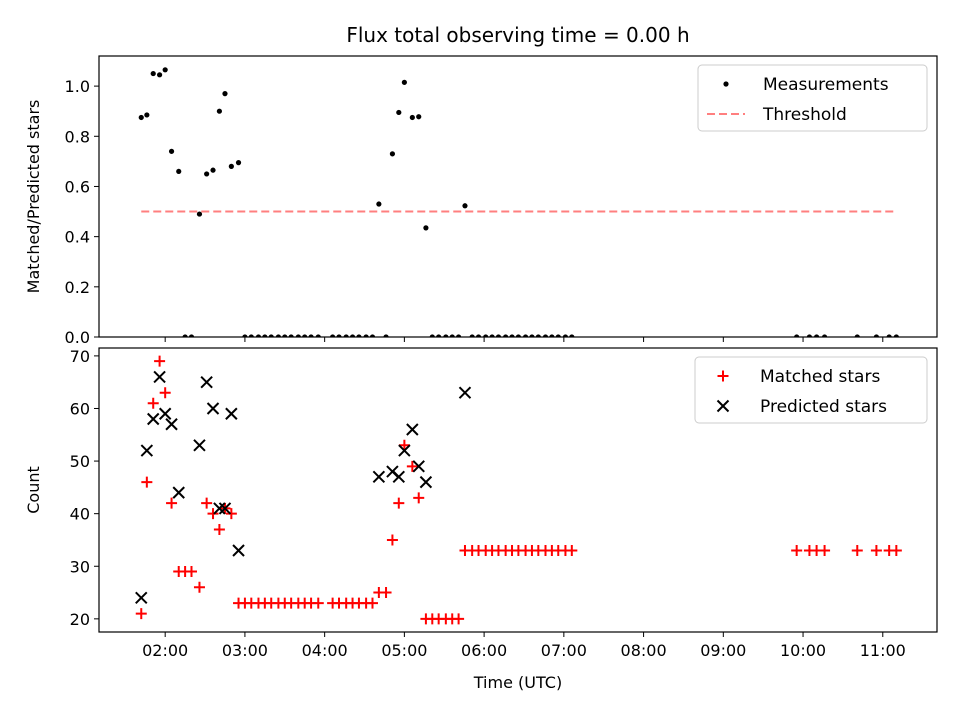 This screenshot has height=720, width=960. Describe the element at coordinates (404, 650) in the screenshot. I see `x-tick-label: 05:00` at that location.